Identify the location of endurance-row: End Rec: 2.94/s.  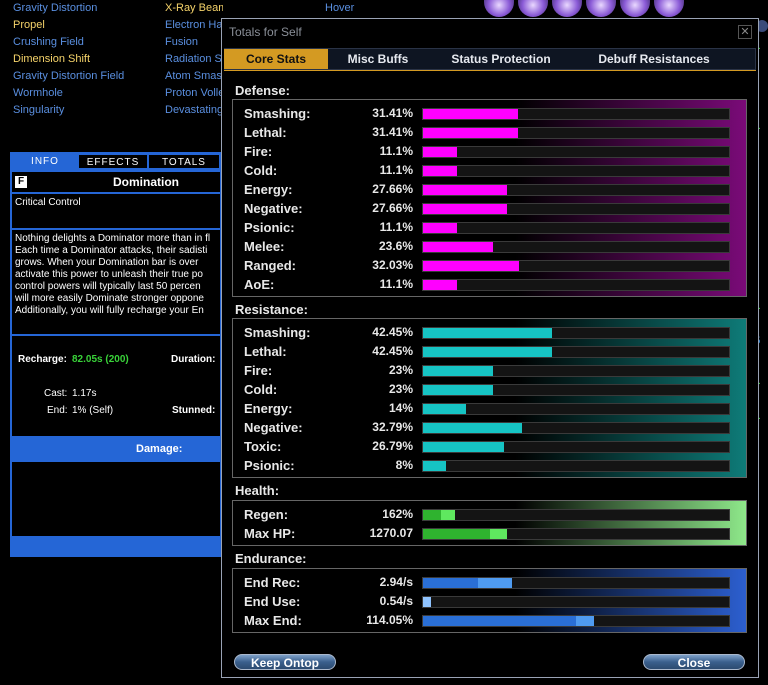
(490, 583).